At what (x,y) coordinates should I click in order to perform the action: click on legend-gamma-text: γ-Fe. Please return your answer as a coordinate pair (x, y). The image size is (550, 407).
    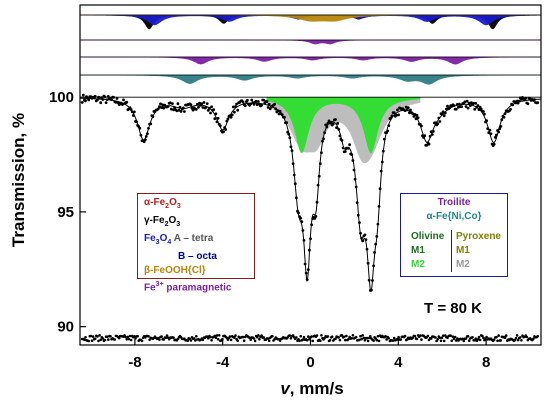
    Looking at the image, I should click on (154, 220).